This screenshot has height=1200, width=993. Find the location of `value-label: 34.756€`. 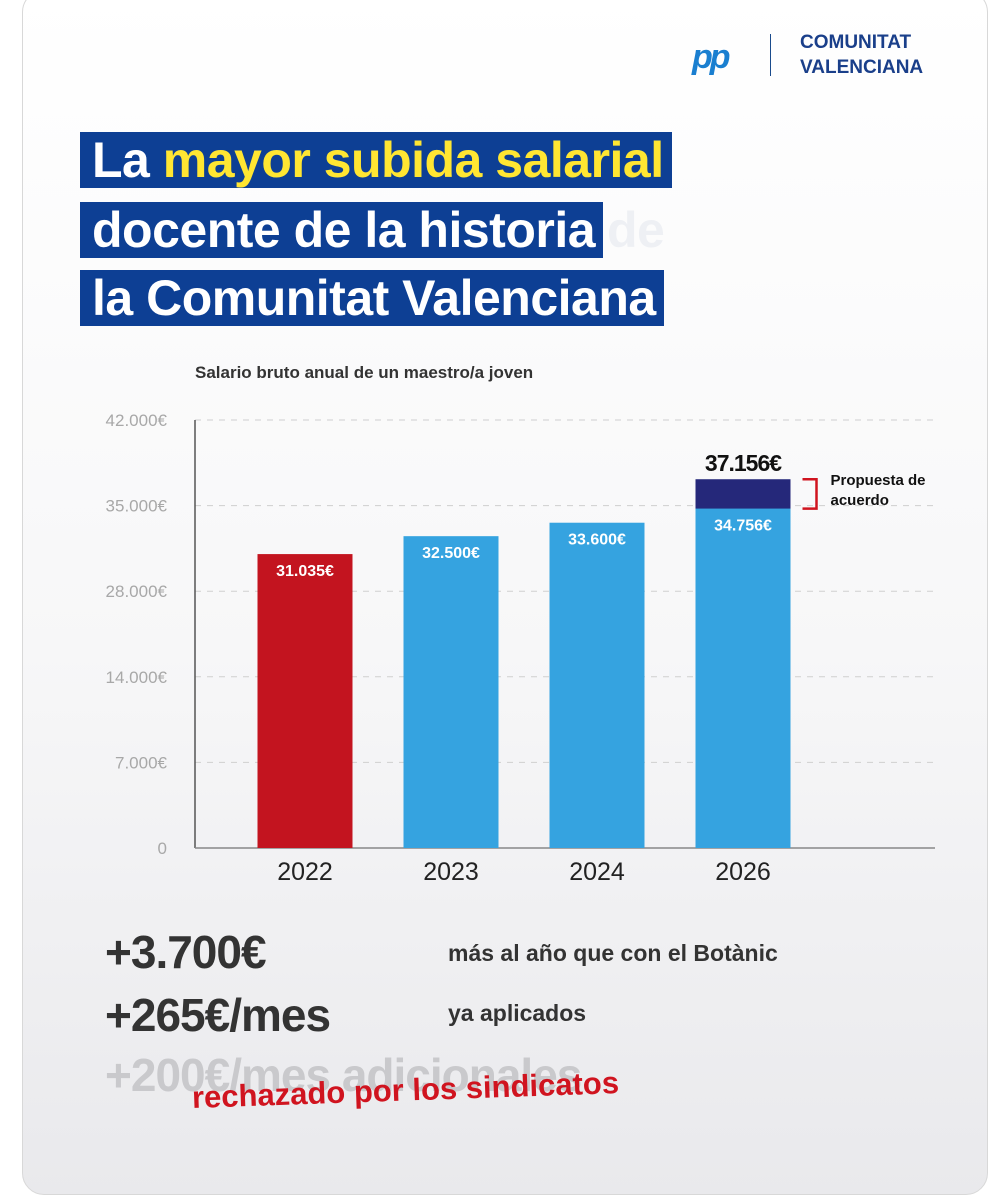

value-label: 34.756€ is located at coordinates (743, 526).